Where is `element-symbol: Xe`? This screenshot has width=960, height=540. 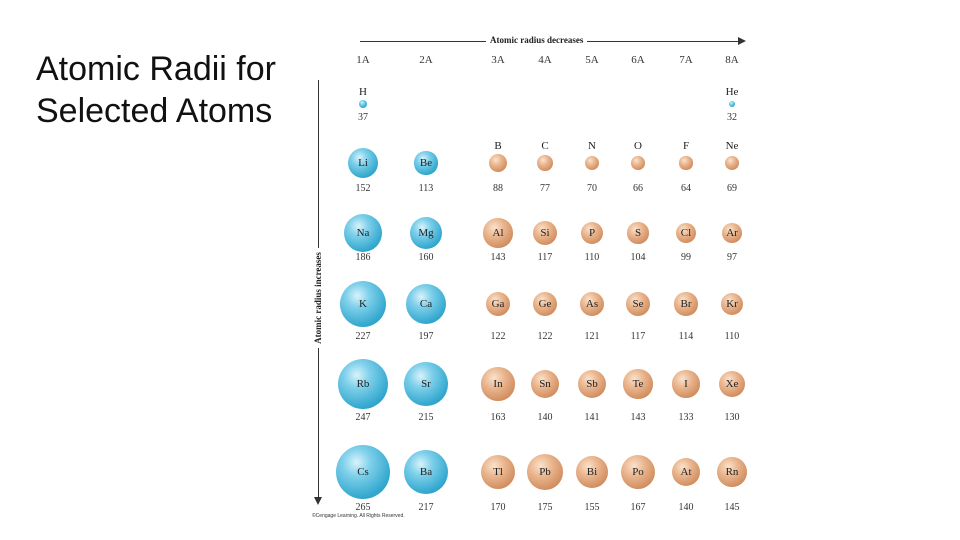
element-symbol: Xe is located at coordinates (732, 384).